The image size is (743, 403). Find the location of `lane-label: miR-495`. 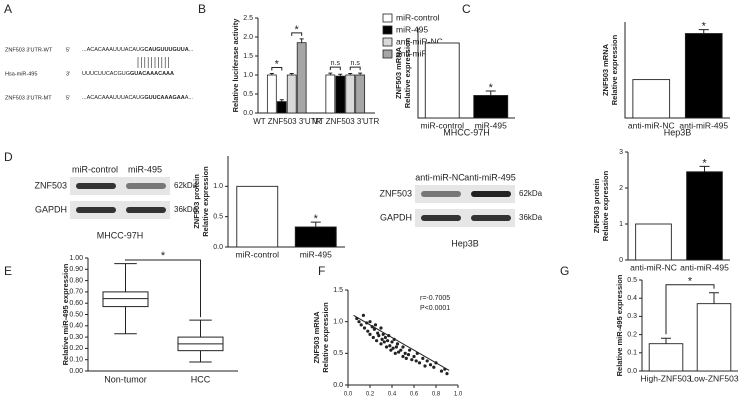

lane-label: miR-495 is located at coordinates (145, 169).